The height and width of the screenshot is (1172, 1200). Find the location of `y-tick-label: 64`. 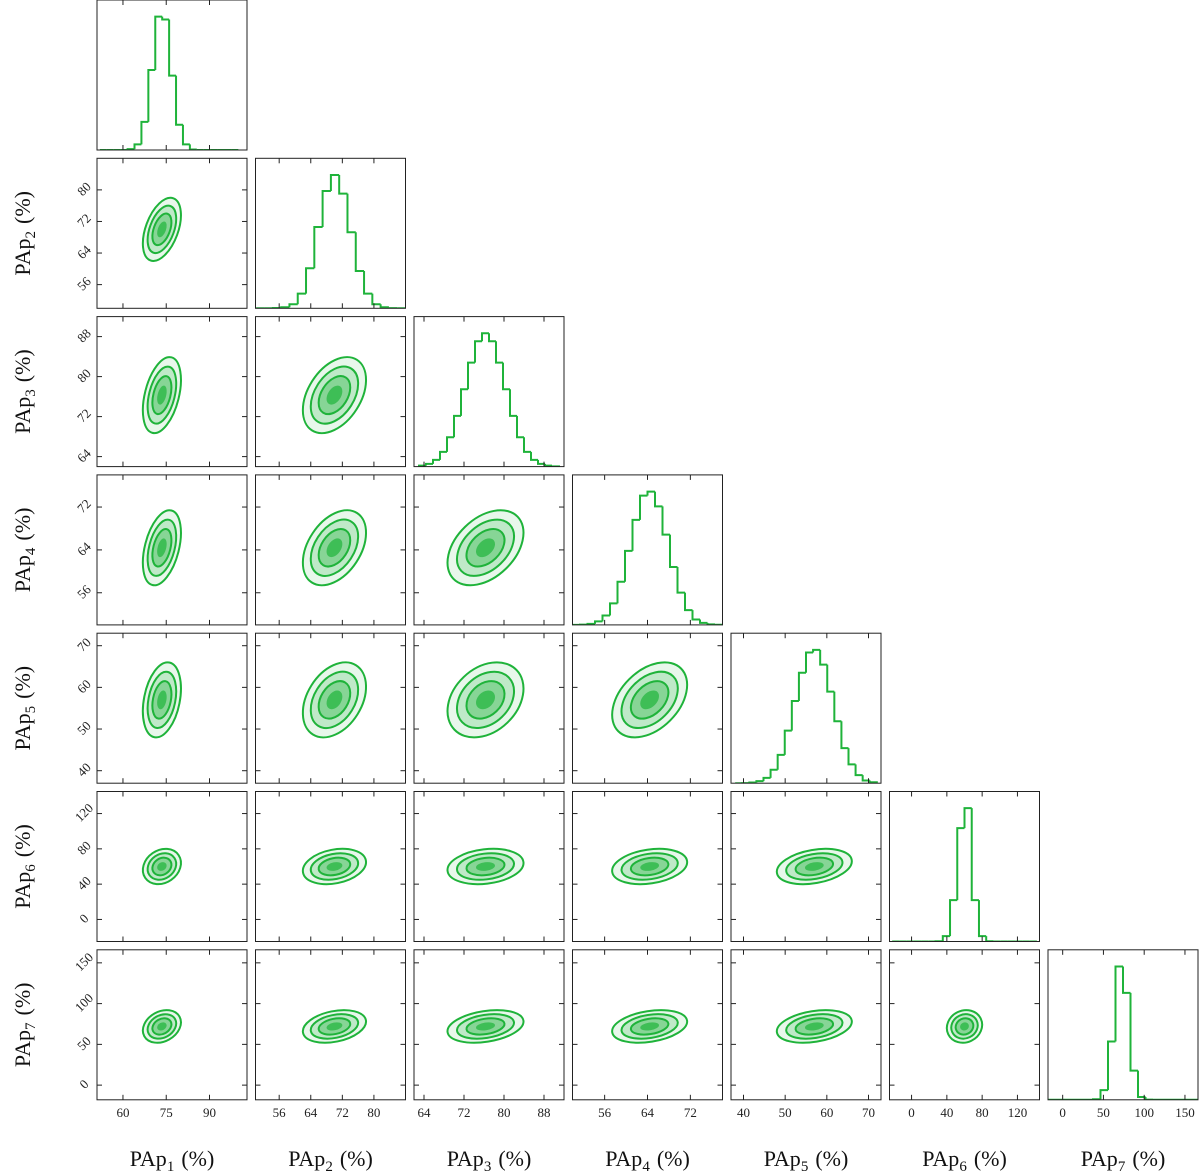

y-tick-label: 64 is located at coordinates (84, 252).